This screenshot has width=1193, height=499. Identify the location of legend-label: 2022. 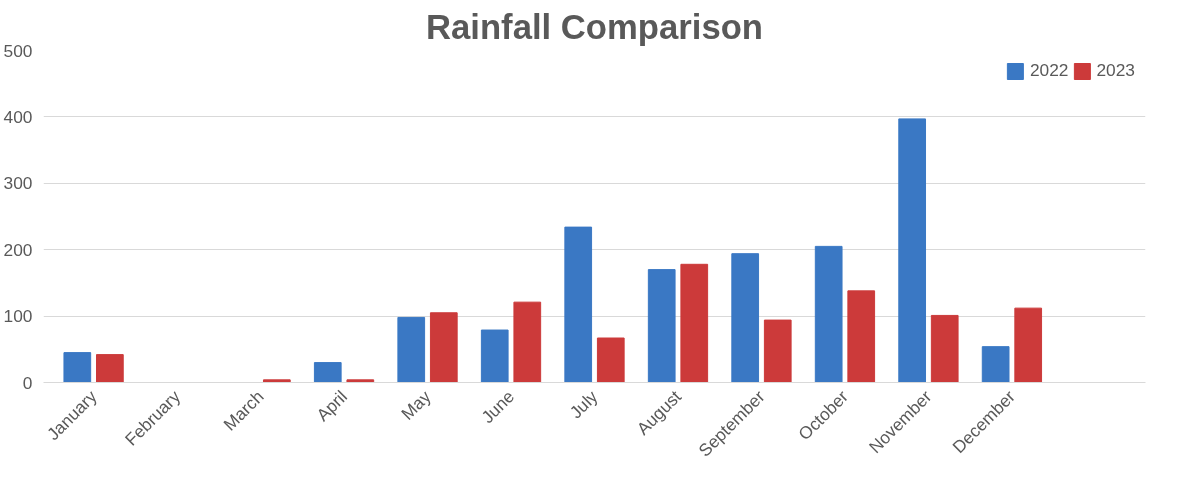
(1049, 70).